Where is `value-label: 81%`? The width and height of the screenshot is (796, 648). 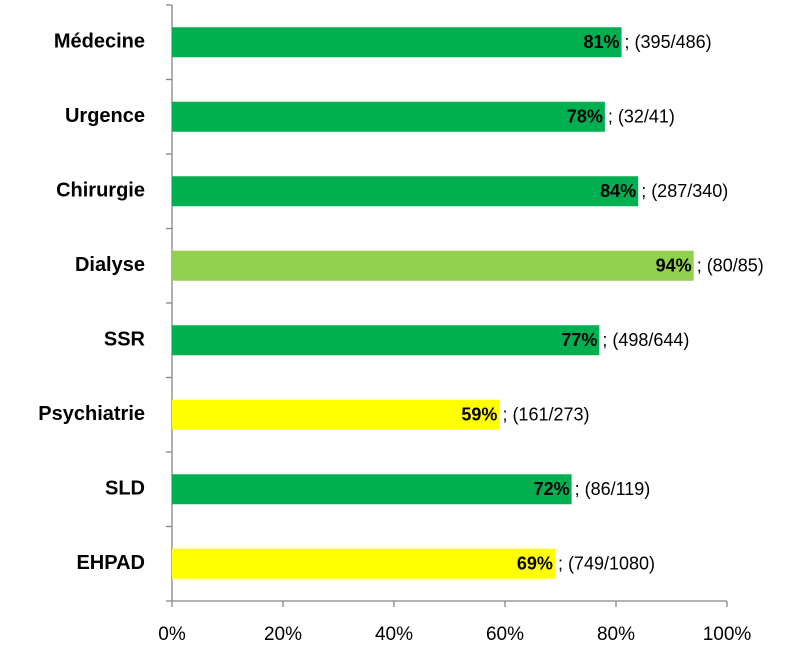 value-label: 81% is located at coordinates (602, 42).